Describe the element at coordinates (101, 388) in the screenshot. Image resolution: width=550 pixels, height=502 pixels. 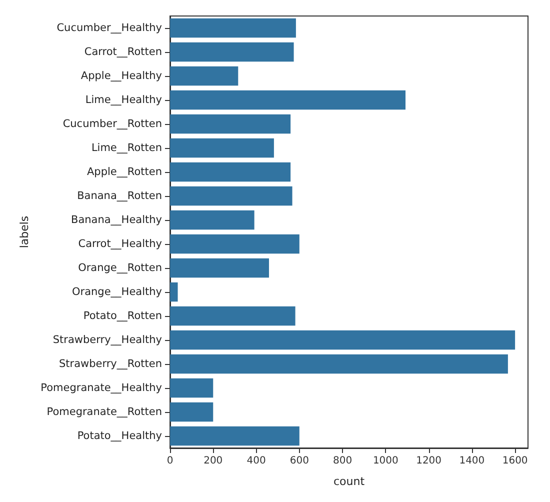
I see `y-tick-label: Pomegranate__Healthy` at that location.